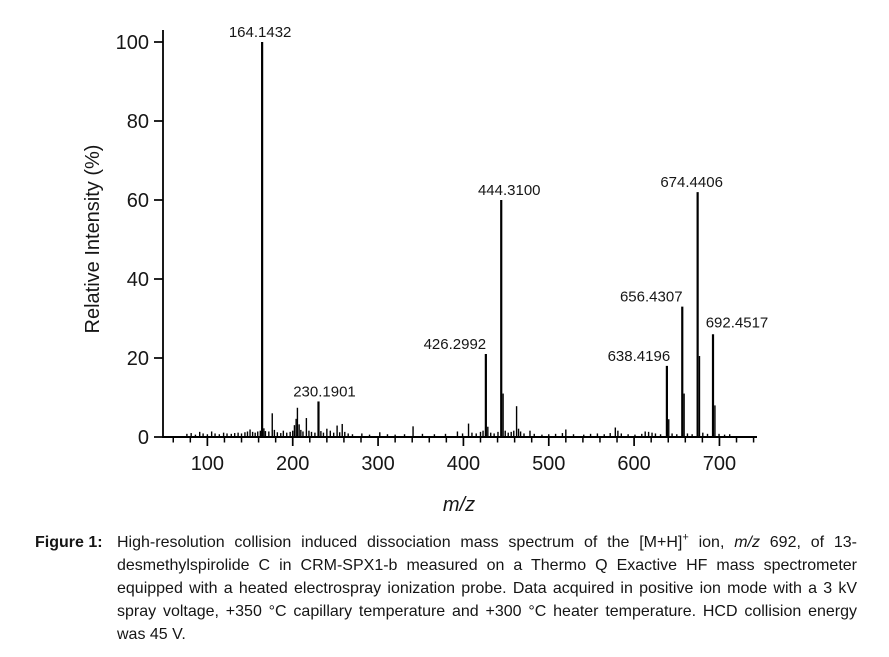 This screenshot has height=657, width=889. Describe the element at coordinates (639, 356) in the screenshot. I see `peak-annotation: 638.4196` at that location.